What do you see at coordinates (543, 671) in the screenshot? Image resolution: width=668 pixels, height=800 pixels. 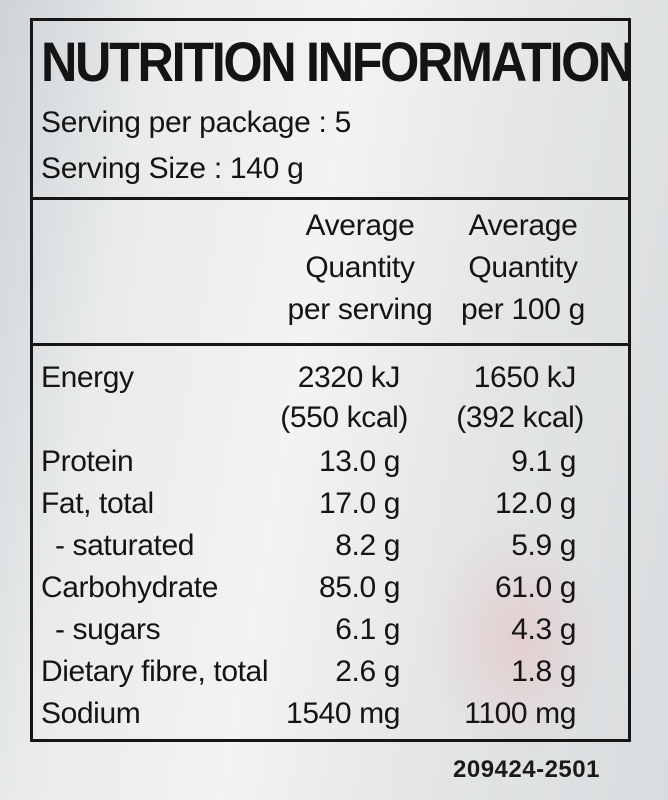 I see `value-per-100g: 1.8 g` at bounding box center [543, 671].